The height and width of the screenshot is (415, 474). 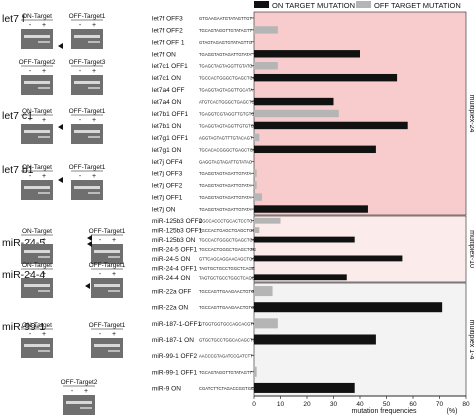 What do you see at coordinates (167, 186) in the screenshot?
I see `row-label: let7j OFF2` at bounding box center [167, 186].